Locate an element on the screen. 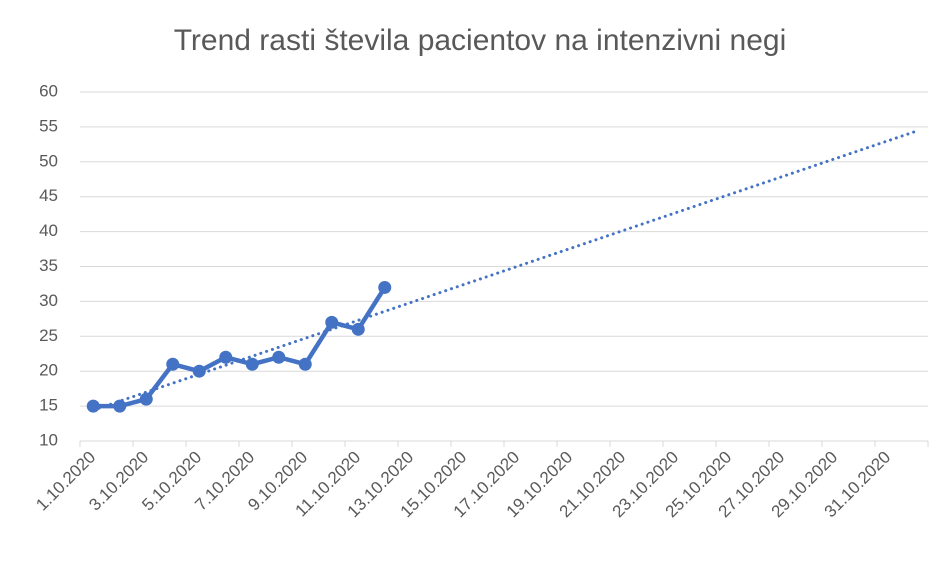 The width and height of the screenshot is (940, 564). y-tick-label: 35 is located at coordinates (48, 265).